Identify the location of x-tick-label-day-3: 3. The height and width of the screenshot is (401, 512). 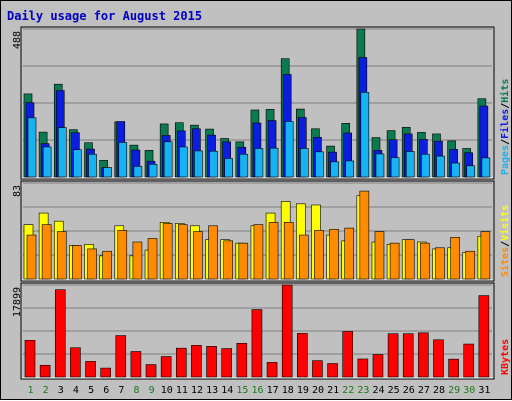
(61, 390).